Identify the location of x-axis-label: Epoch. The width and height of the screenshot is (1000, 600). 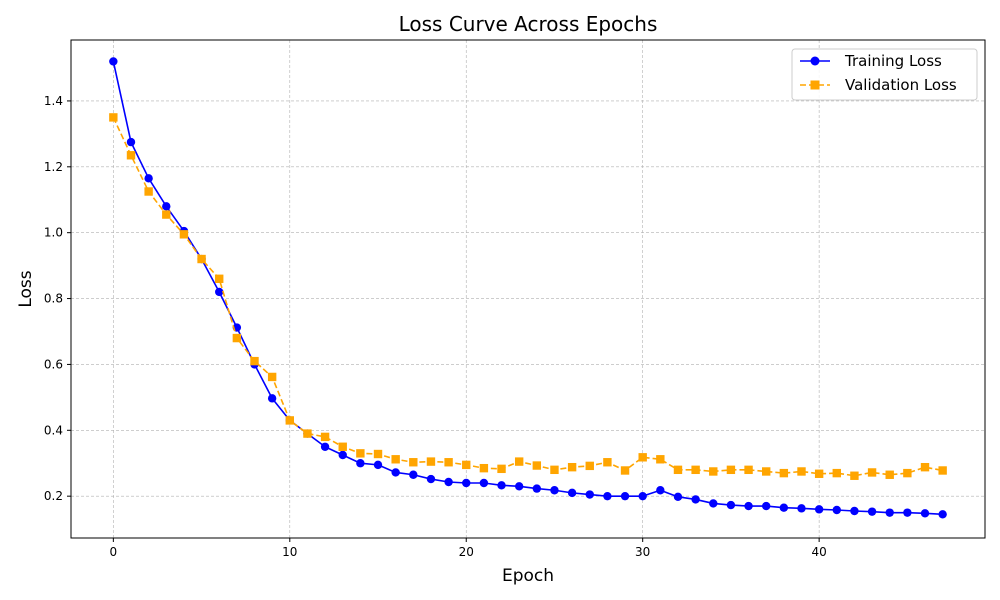
(528, 576).